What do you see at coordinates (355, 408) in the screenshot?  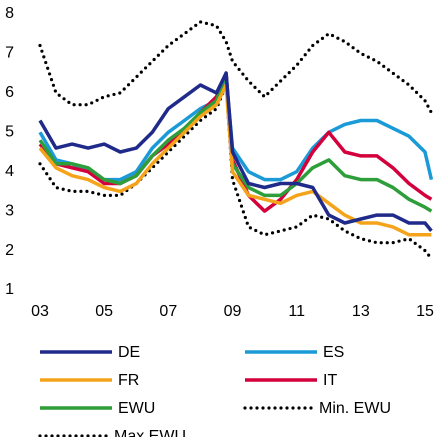 I see `legend-label: Min. EWU` at bounding box center [355, 408].